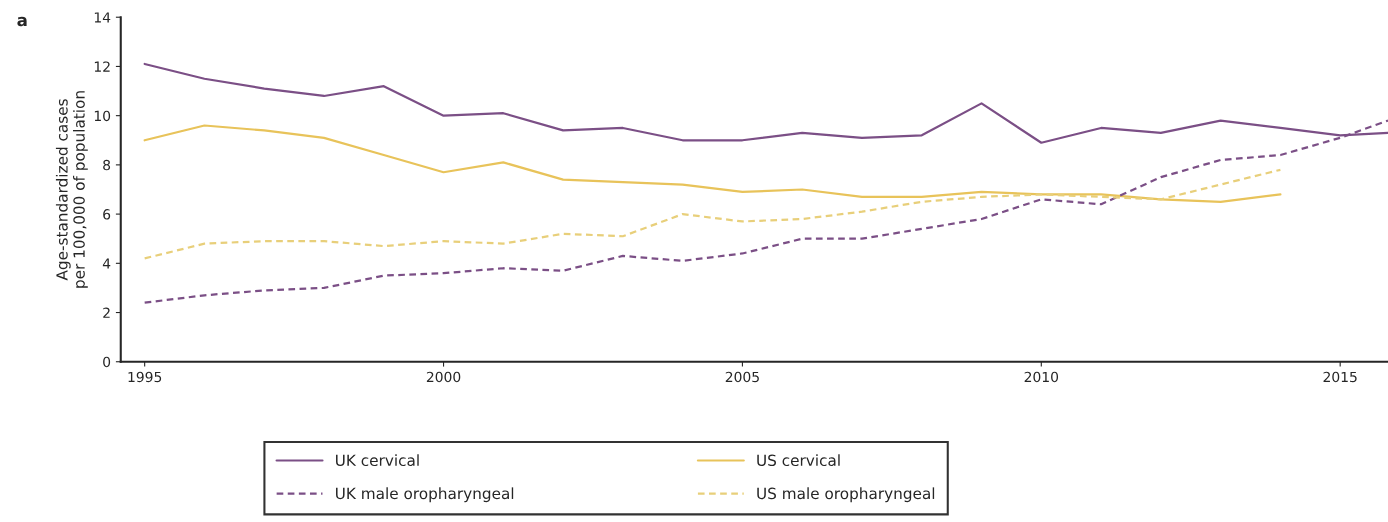 The width and height of the screenshot is (1388, 522). I want to click on x-tick-label: 2010, so click(1041, 377).